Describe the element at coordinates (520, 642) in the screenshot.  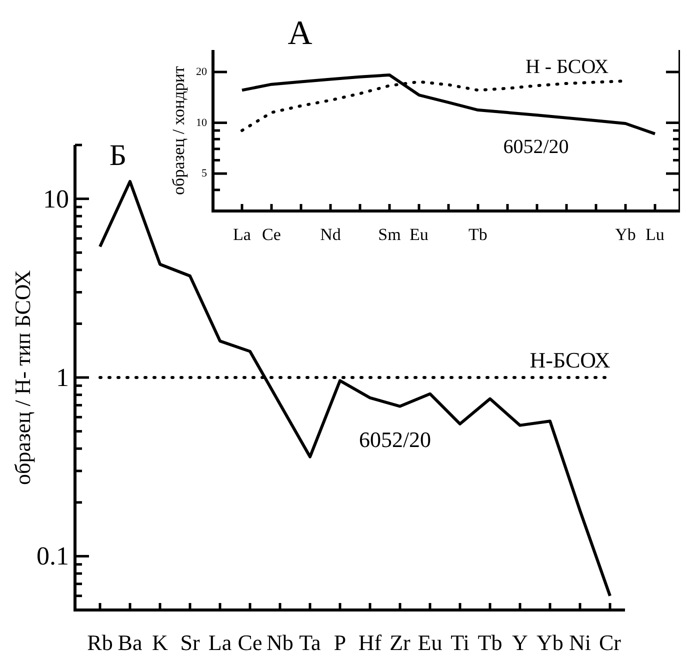
I see `x-tick-label: Y` at that location.